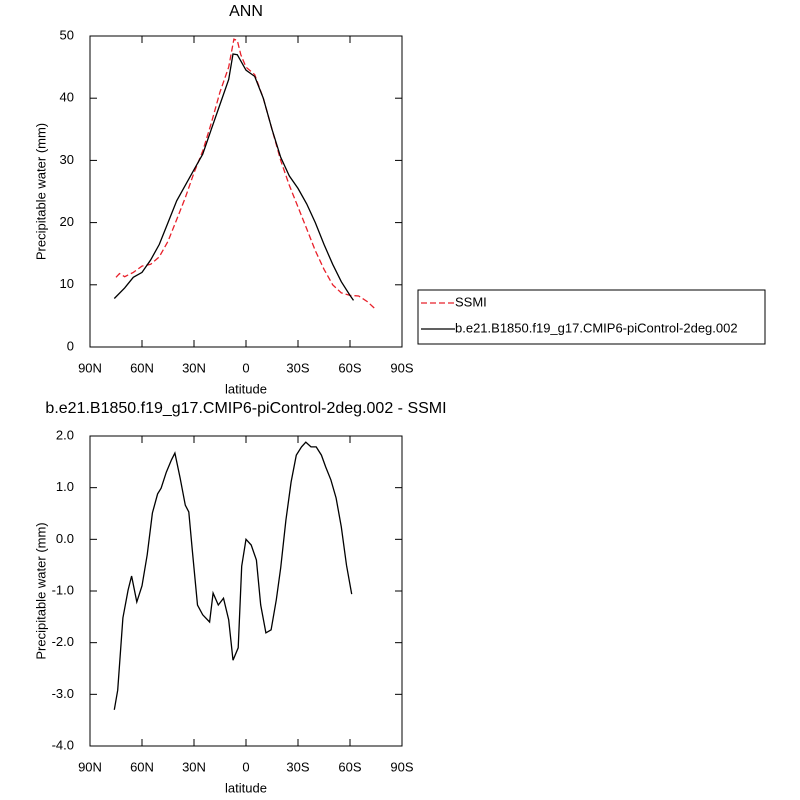 The image size is (800, 800). I want to click on y-tick-label: -1.0, so click(63, 589).